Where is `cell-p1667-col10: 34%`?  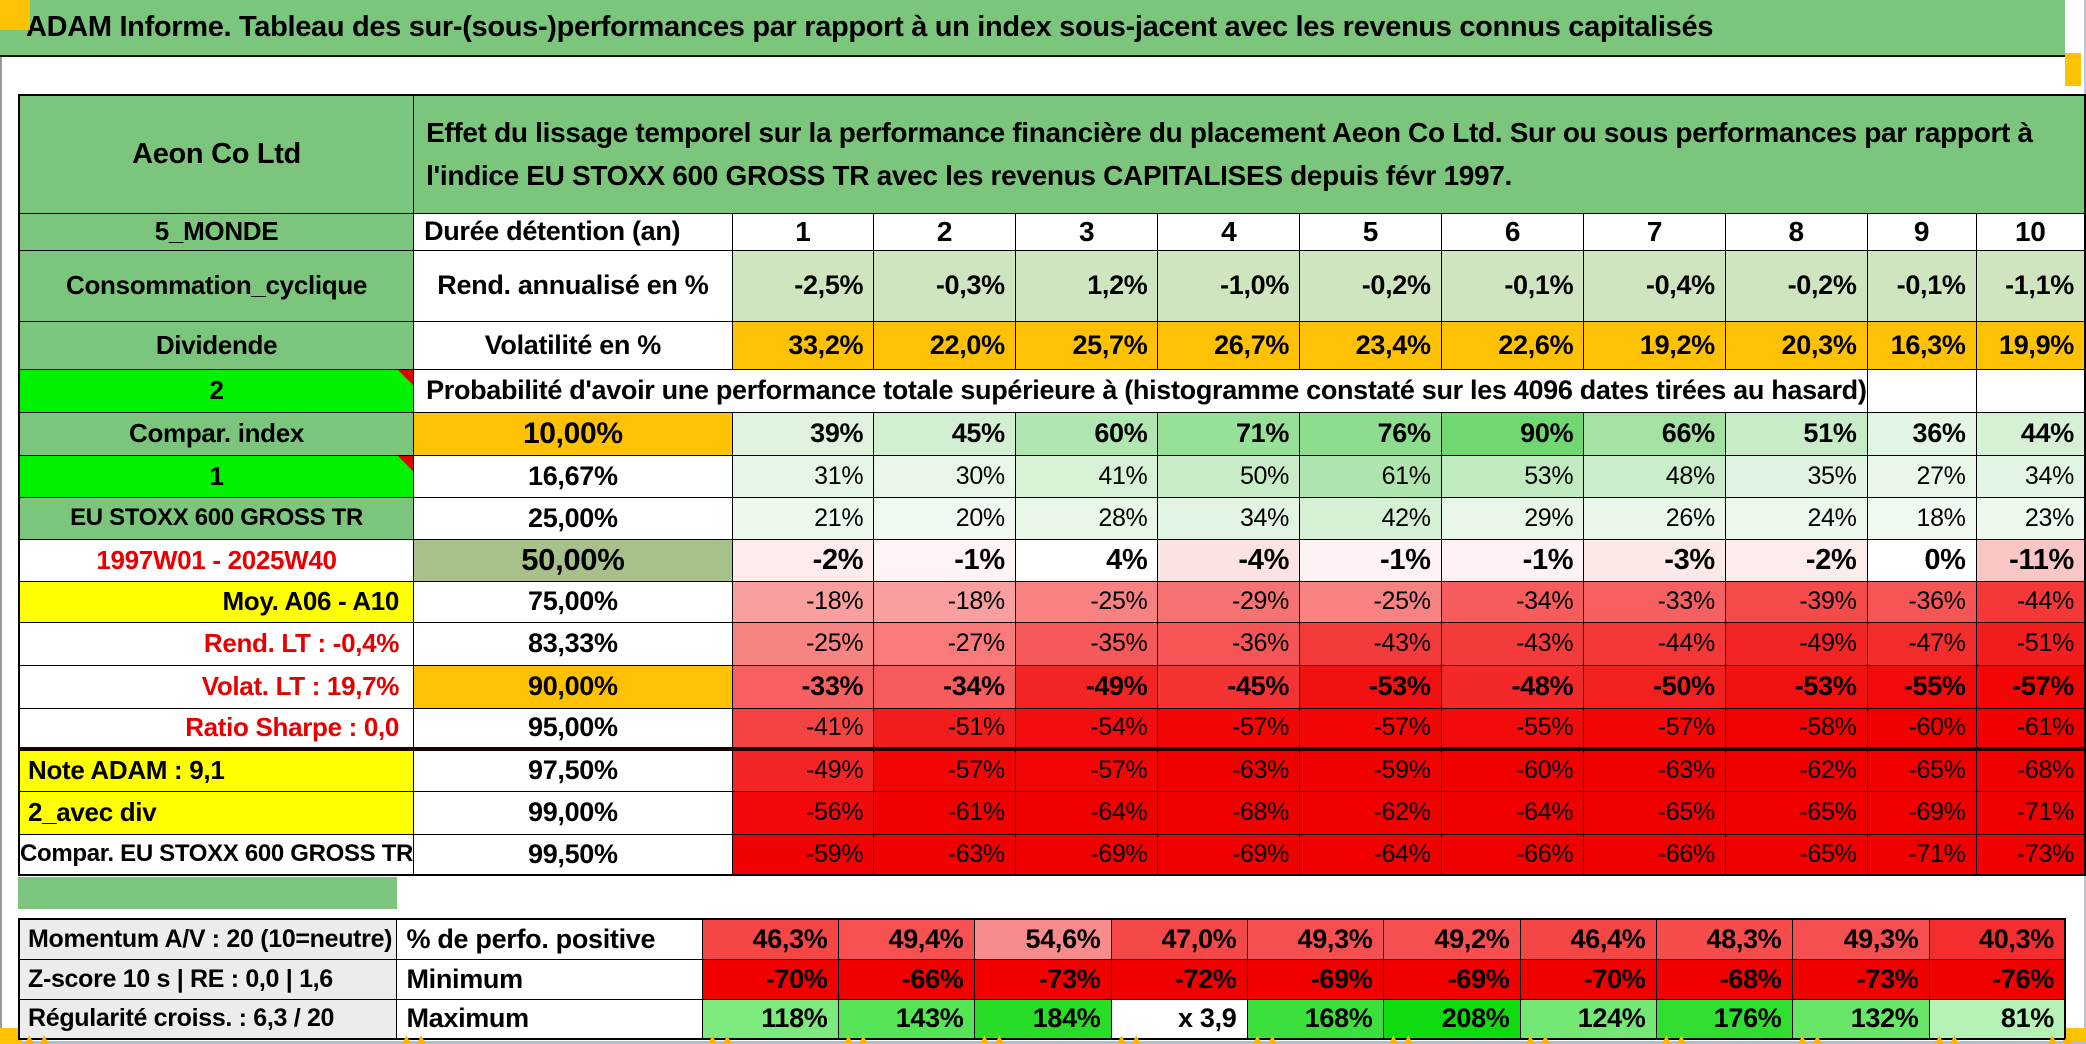
cell-p1667-col10: 34% is located at coordinates (2030, 476).